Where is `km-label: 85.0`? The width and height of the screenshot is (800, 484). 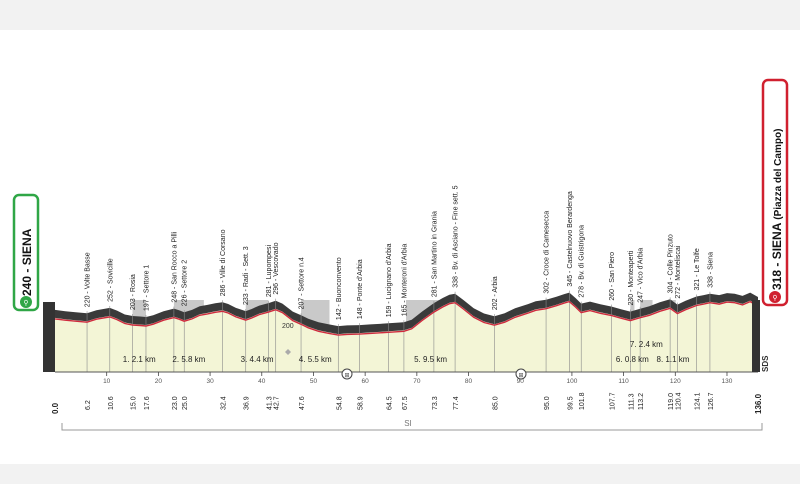 km-label: 85.0 is located at coordinates (495, 403).